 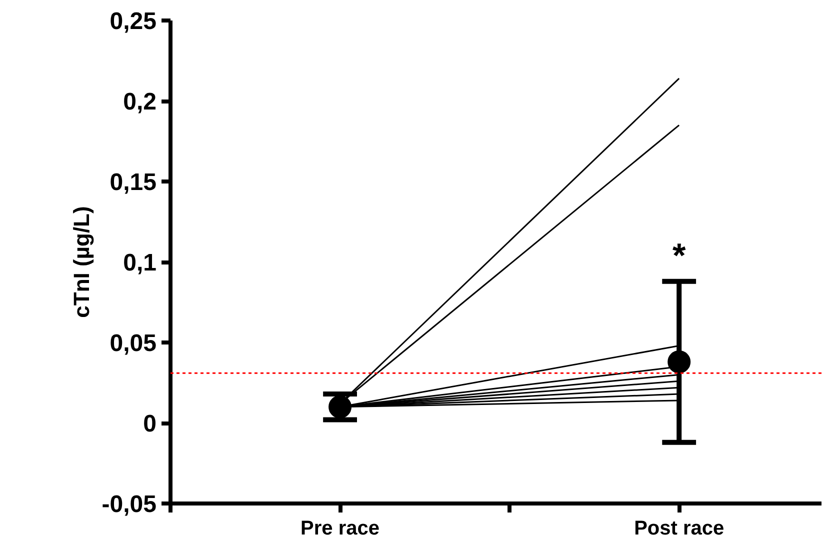 What do you see at coordinates (140, 102) in the screenshot?
I see `y-tick-label: 0,2` at bounding box center [140, 102].